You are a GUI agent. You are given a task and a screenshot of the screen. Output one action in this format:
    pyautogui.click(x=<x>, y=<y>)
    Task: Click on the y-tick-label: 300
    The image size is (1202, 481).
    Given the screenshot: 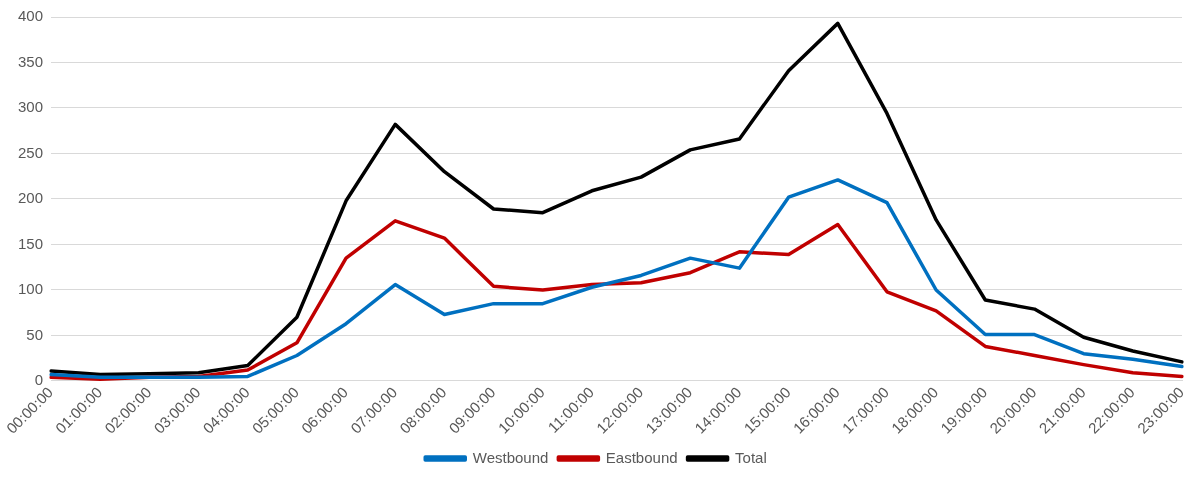 What is the action you would take?
    pyautogui.click(x=31, y=107)
    